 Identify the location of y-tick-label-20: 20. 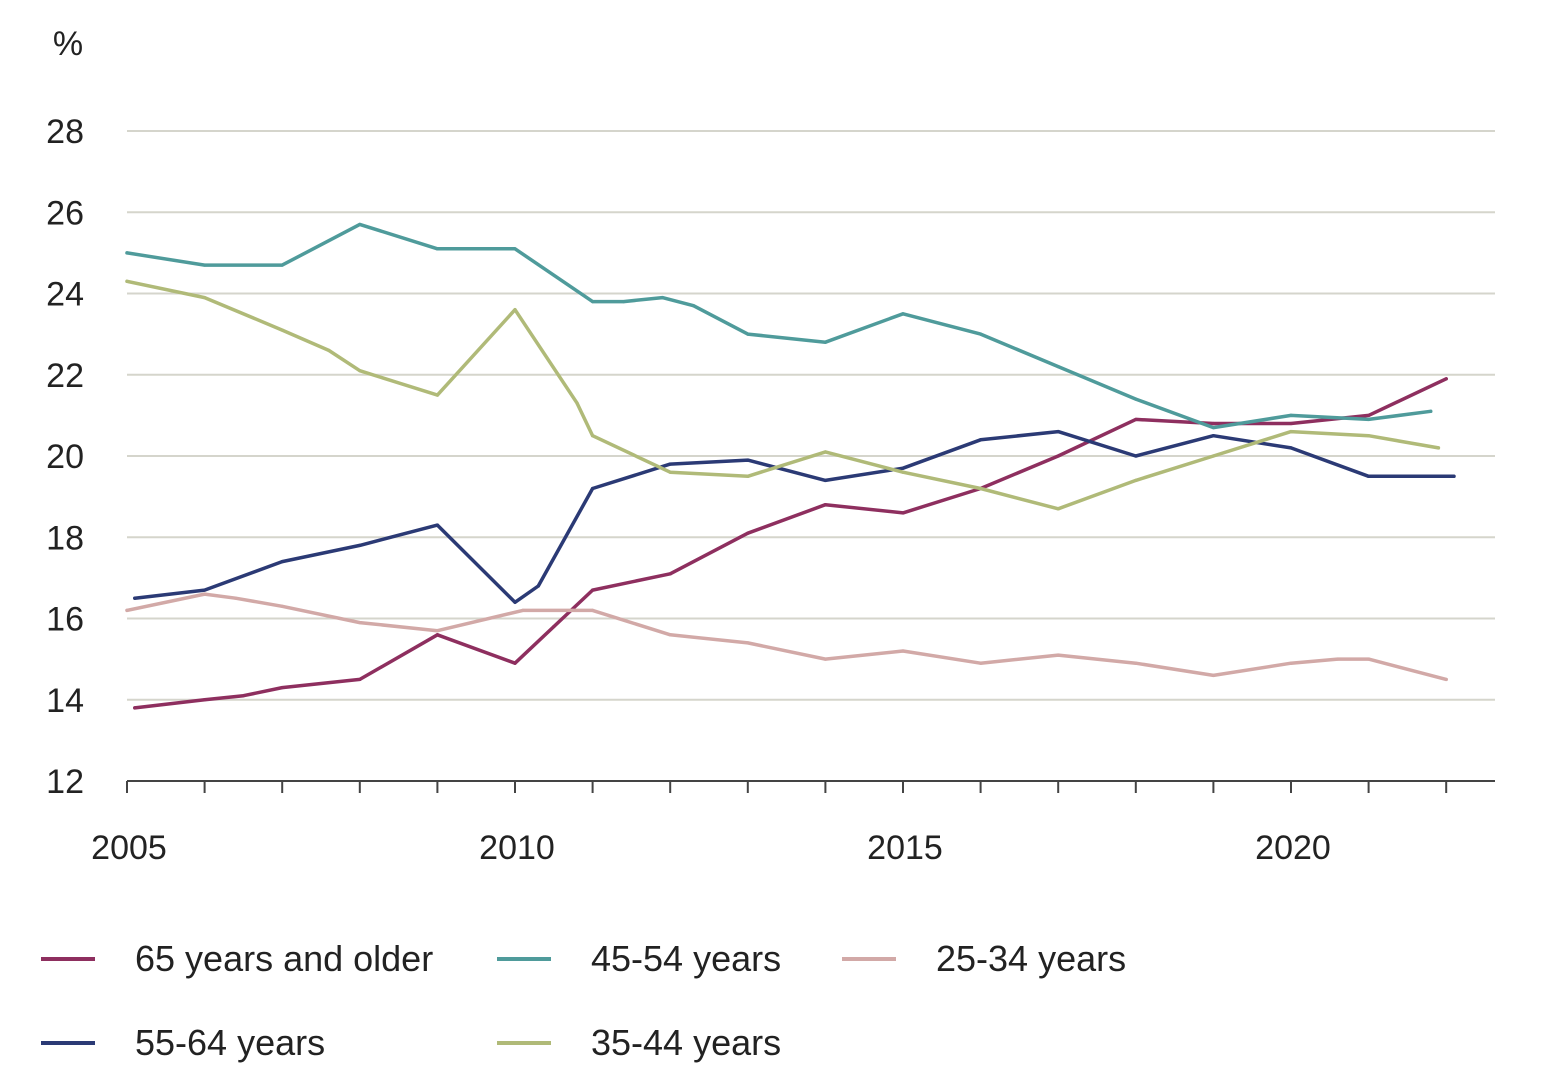
(65, 457).